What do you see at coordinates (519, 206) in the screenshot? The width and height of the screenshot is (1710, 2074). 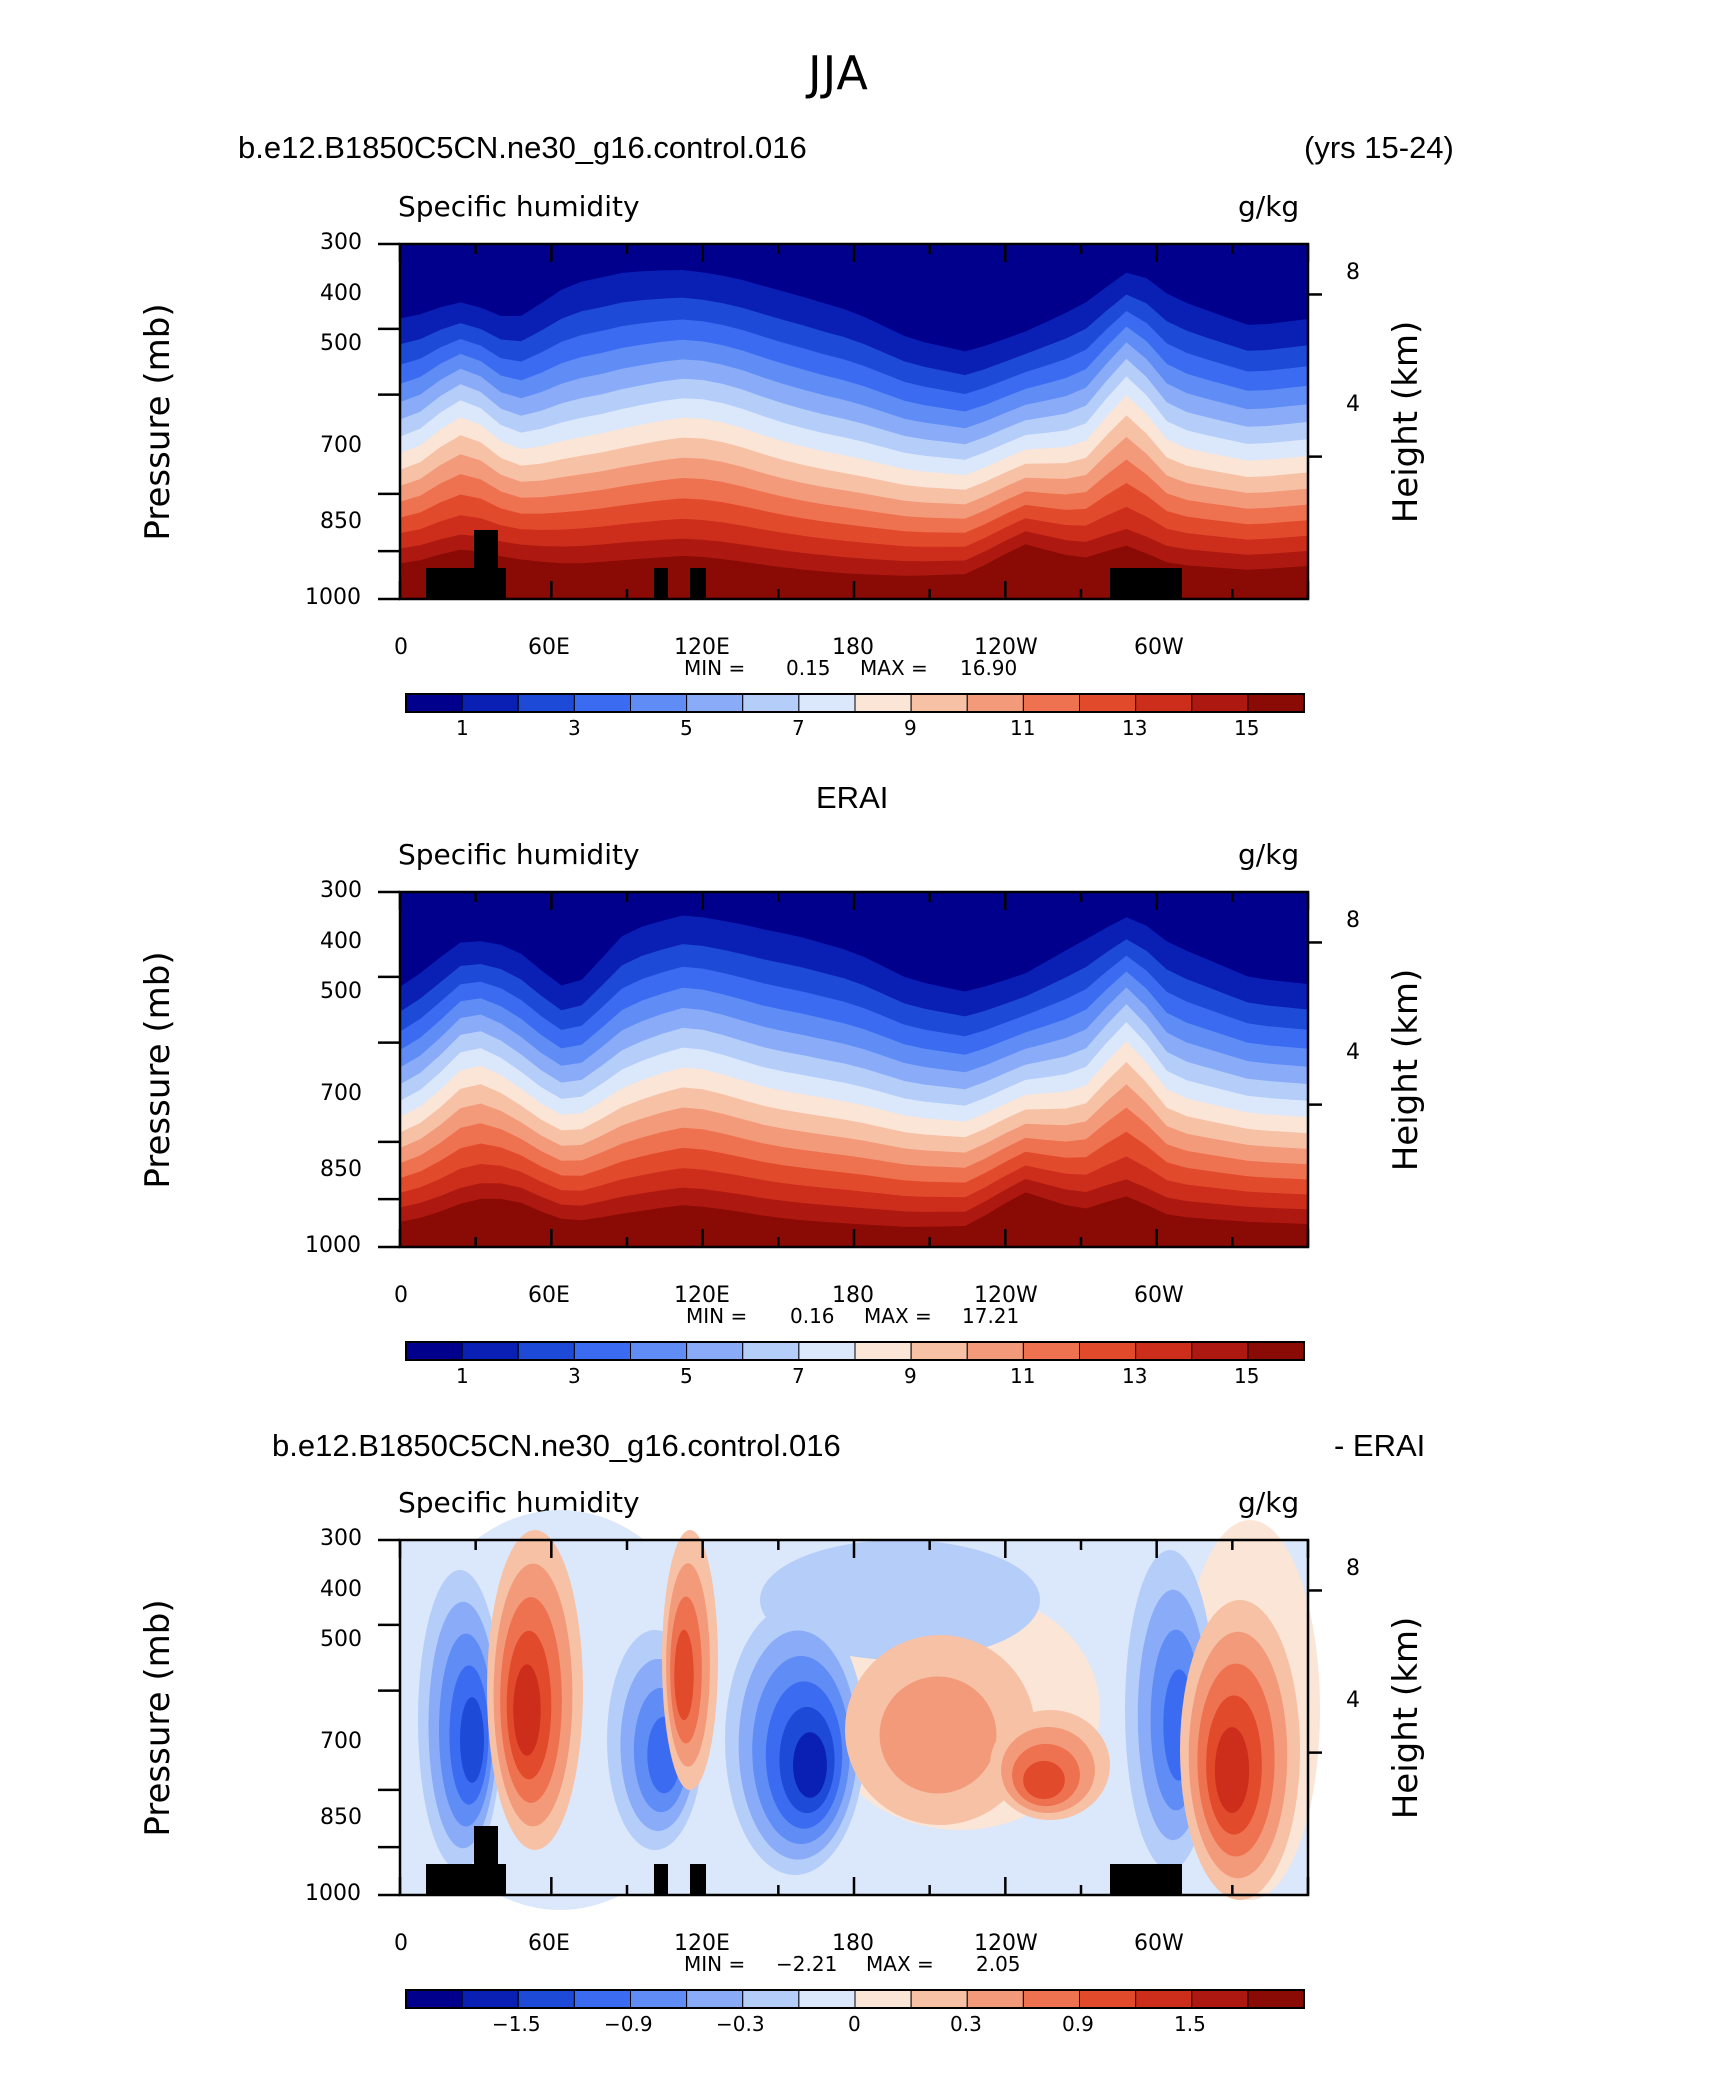 I see `panel-1-variable-label: Specific humidity` at bounding box center [519, 206].